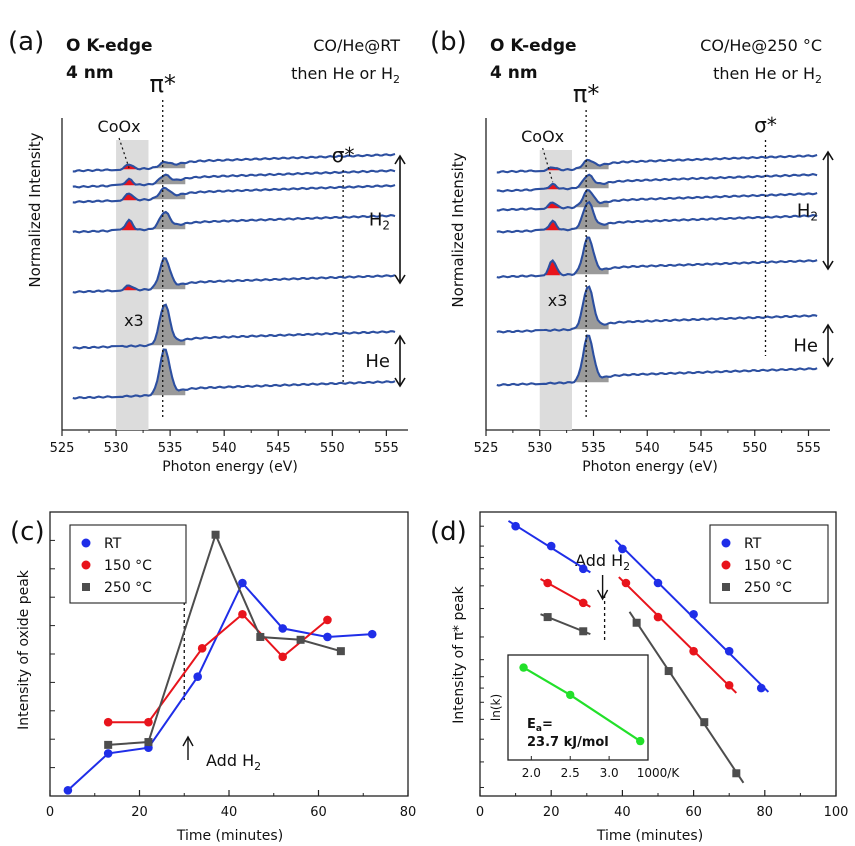  What do you see at coordinates (278, 448) in the screenshot?
I see `x-tick-label: 545` at bounding box center [278, 448].